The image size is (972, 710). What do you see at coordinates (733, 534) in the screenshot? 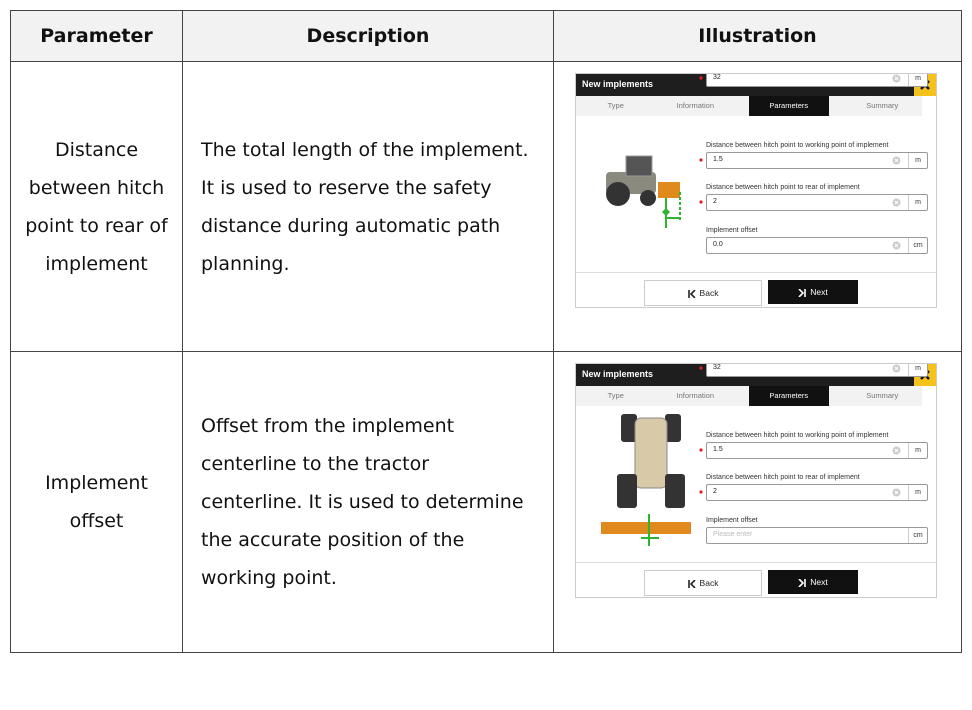
I see `field-placeholder: Please enter` at bounding box center [733, 534].